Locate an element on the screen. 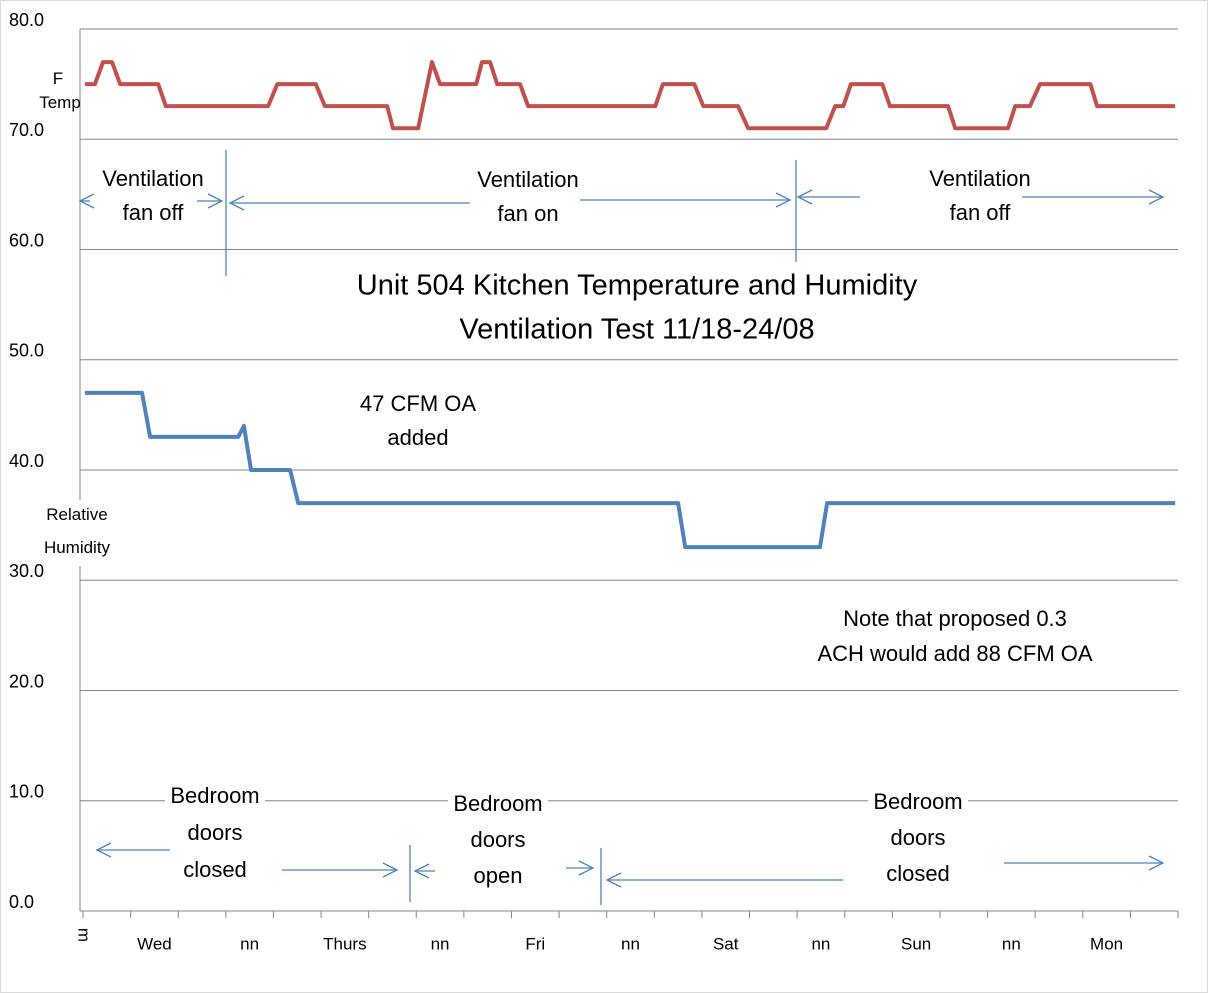 The image size is (1208, 993). y-tick-label: 30.0 is located at coordinates (26, 571).